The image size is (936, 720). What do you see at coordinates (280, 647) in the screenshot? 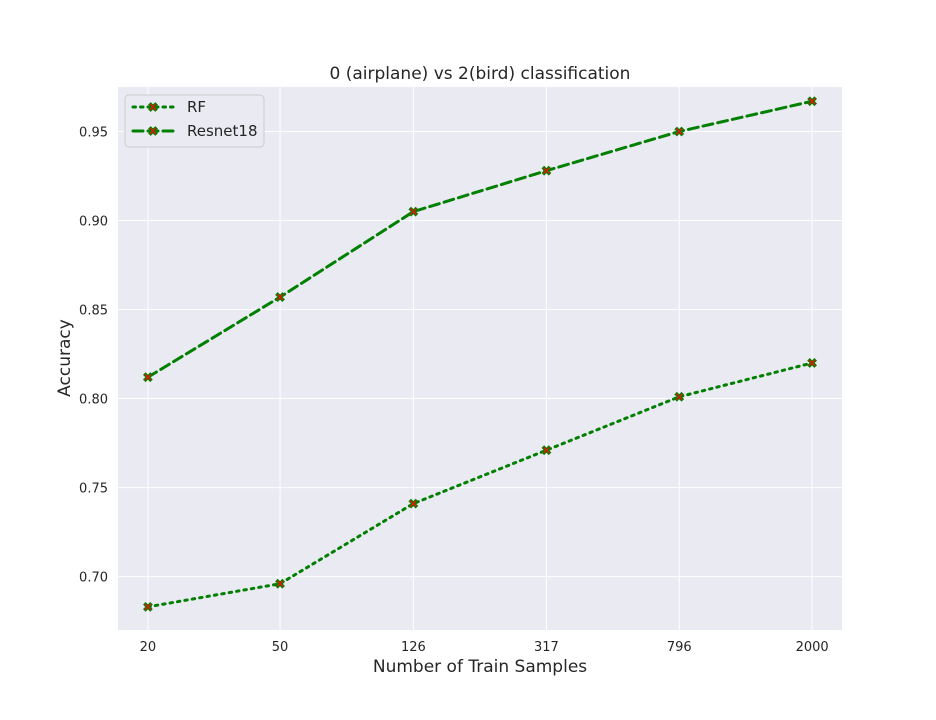
I see `x-tick-label: 50` at bounding box center [280, 647].